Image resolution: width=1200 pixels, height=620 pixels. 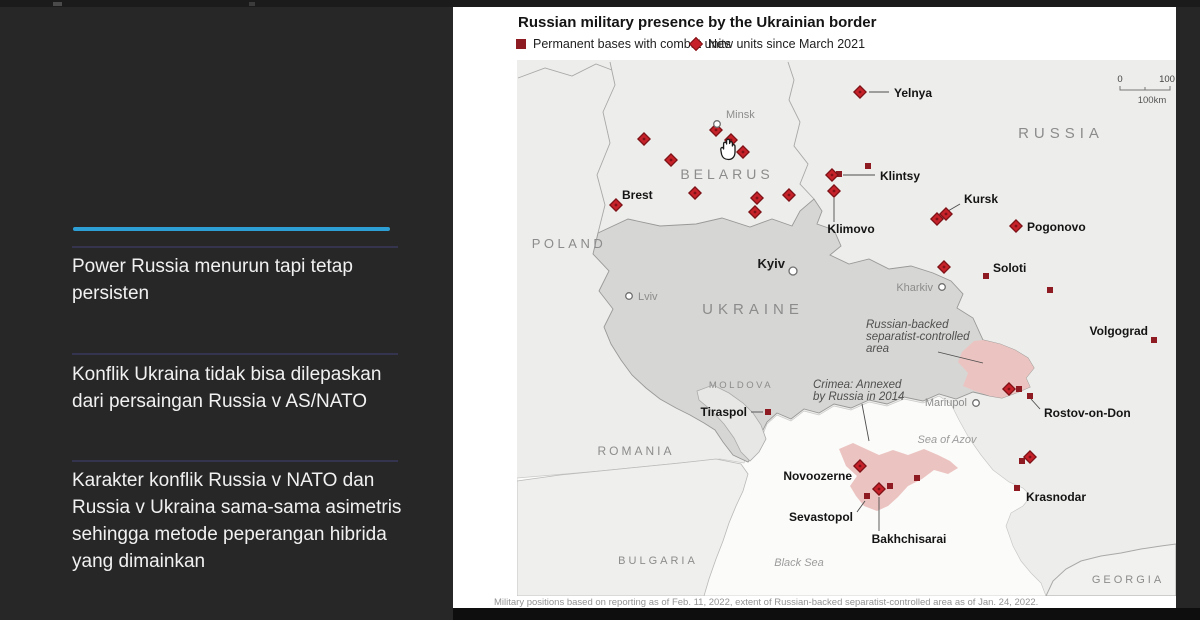 I want to click on scale-bar, so click(x=1145, y=88).